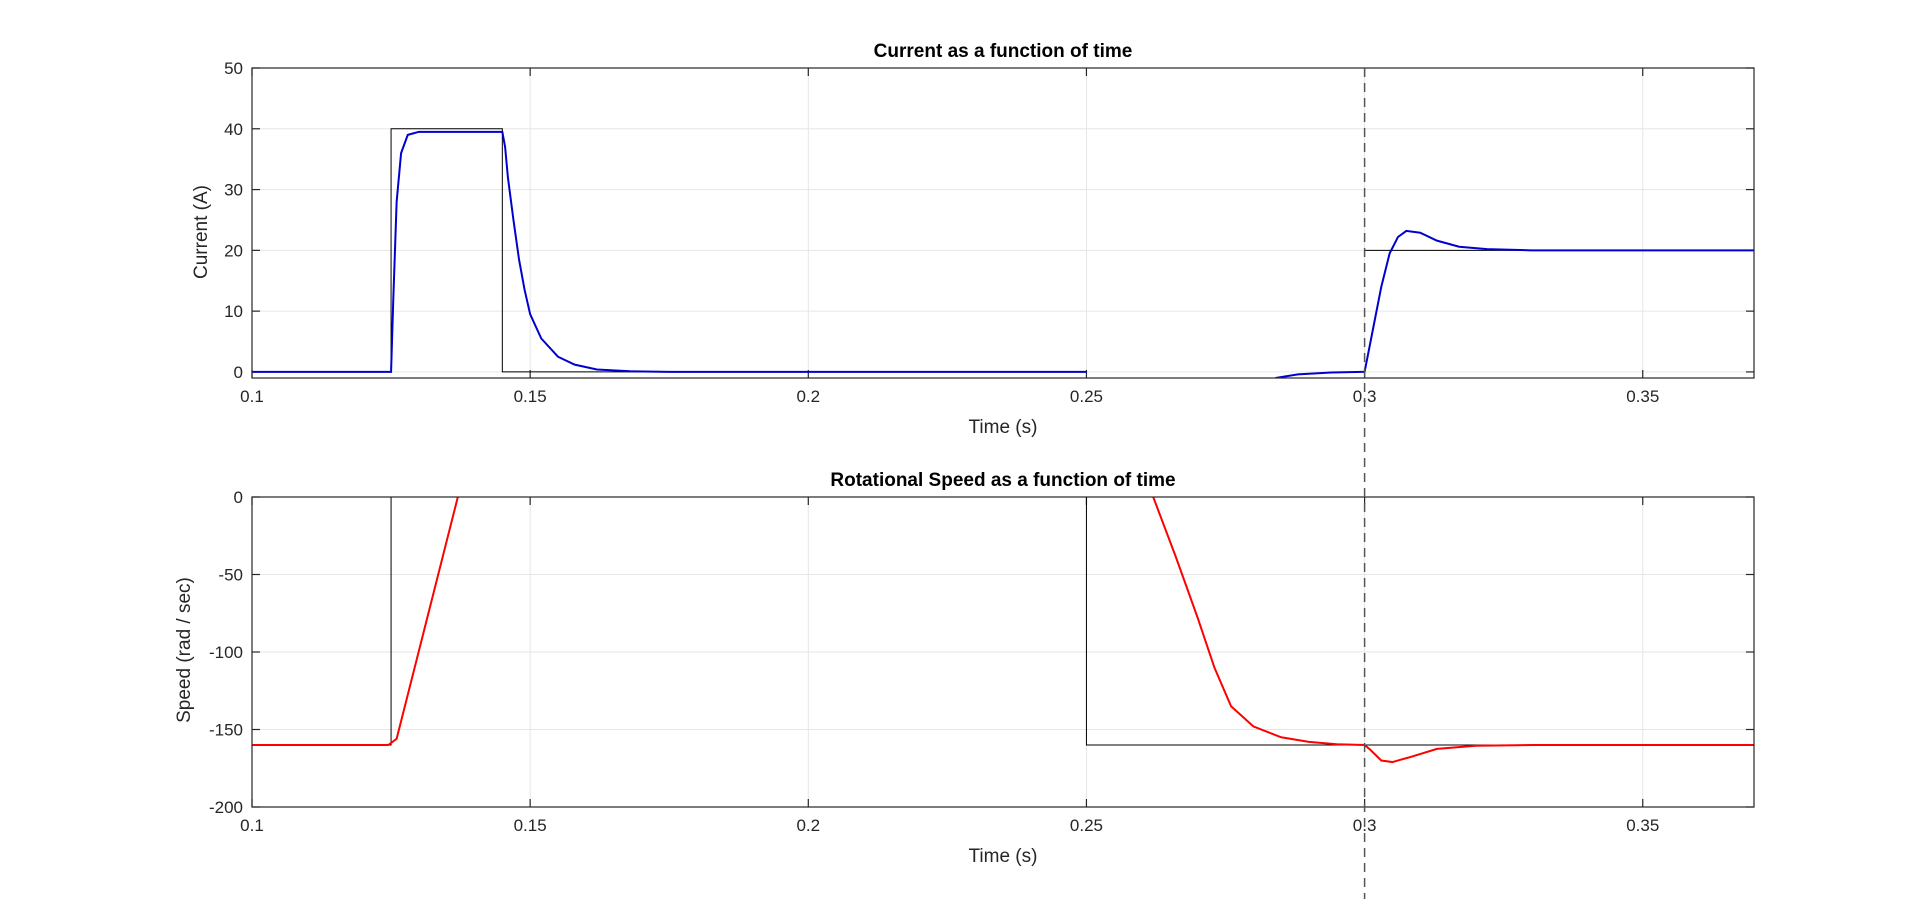 Image resolution: width=1920 pixels, height=899 pixels. What do you see at coordinates (1003, 856) in the screenshot?
I see `speed-xlabel: Time (s)` at bounding box center [1003, 856].